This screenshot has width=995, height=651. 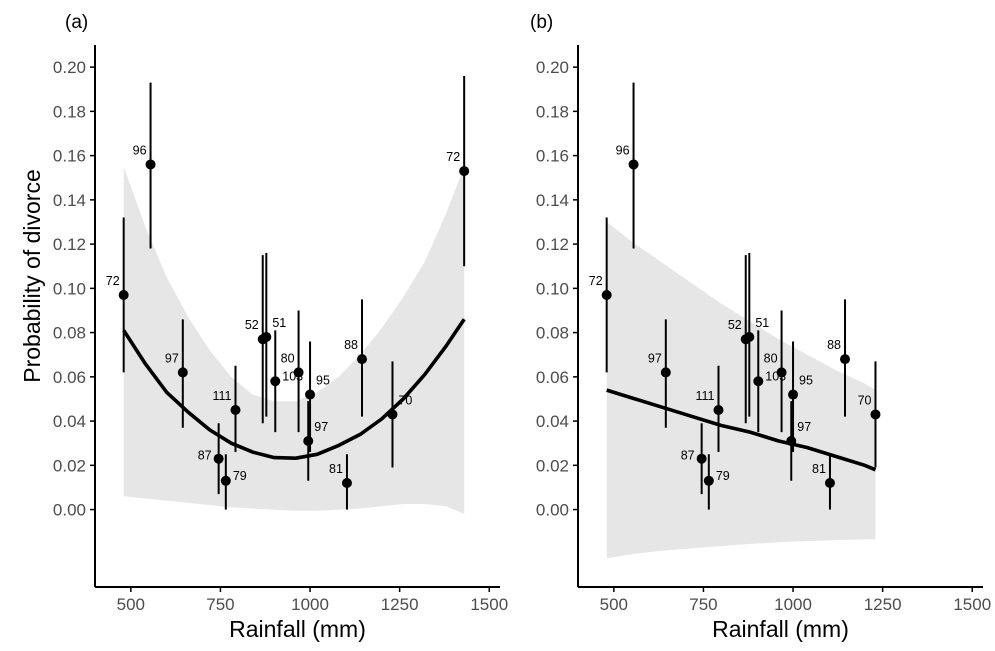 What do you see at coordinates (76, 22) in the screenshot?
I see `panel-label: (a)` at bounding box center [76, 22].